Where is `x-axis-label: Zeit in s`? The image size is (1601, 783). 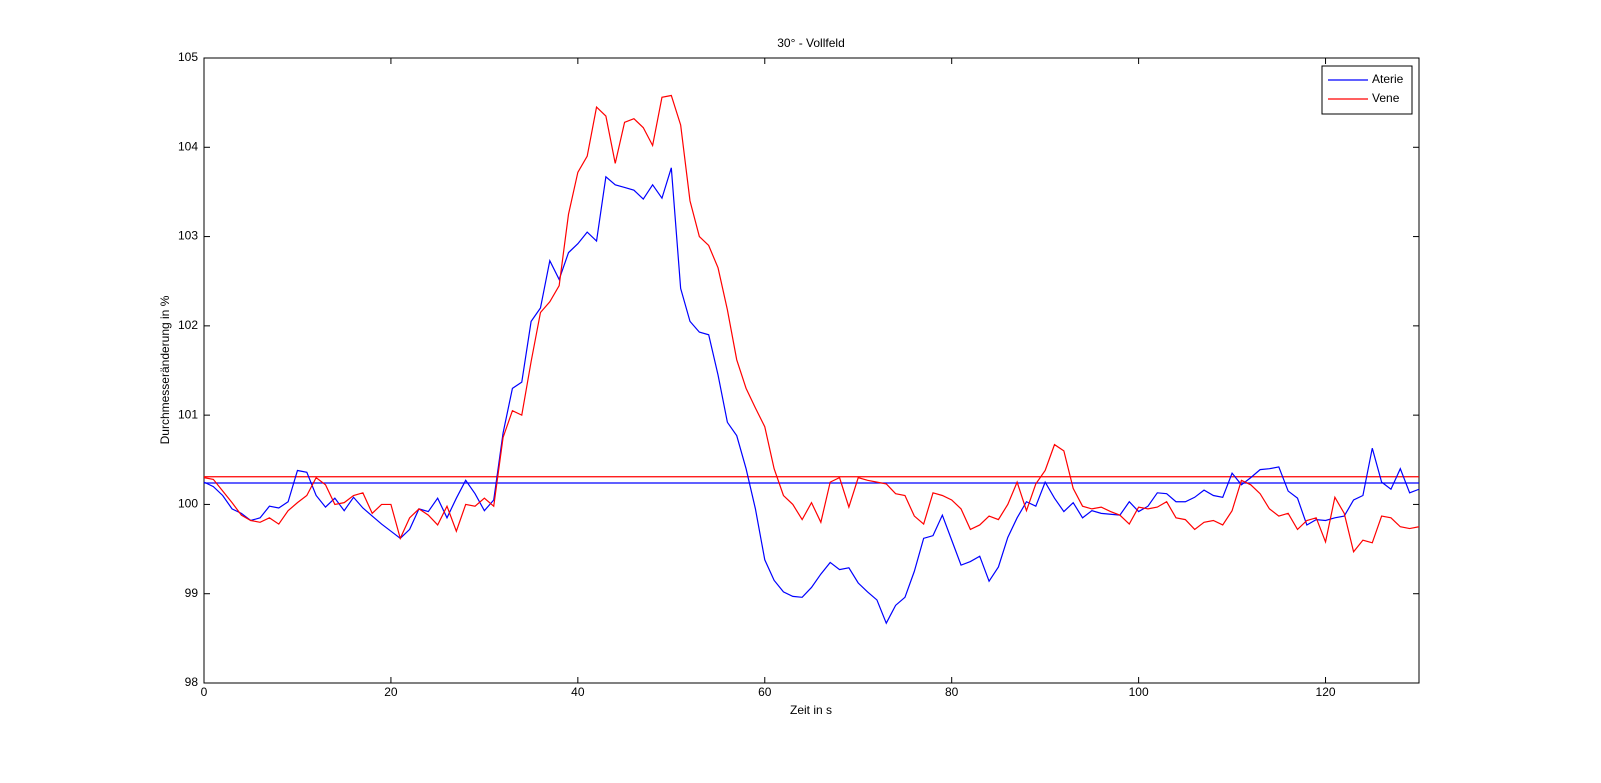
x-axis-label: Zeit in s is located at coordinates (811, 710).